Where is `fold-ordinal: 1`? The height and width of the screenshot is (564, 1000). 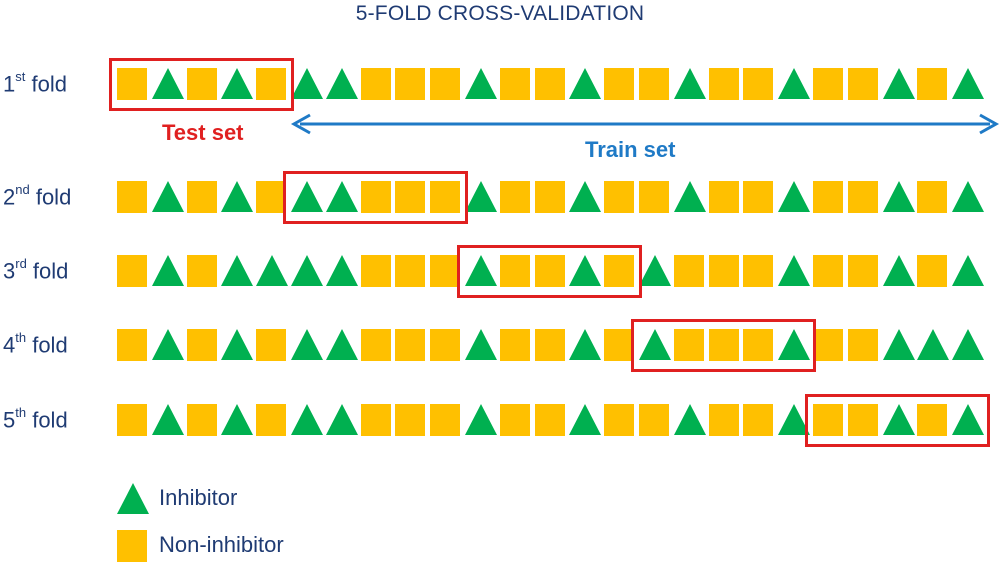 fold-ordinal: 1 is located at coordinates (9, 84).